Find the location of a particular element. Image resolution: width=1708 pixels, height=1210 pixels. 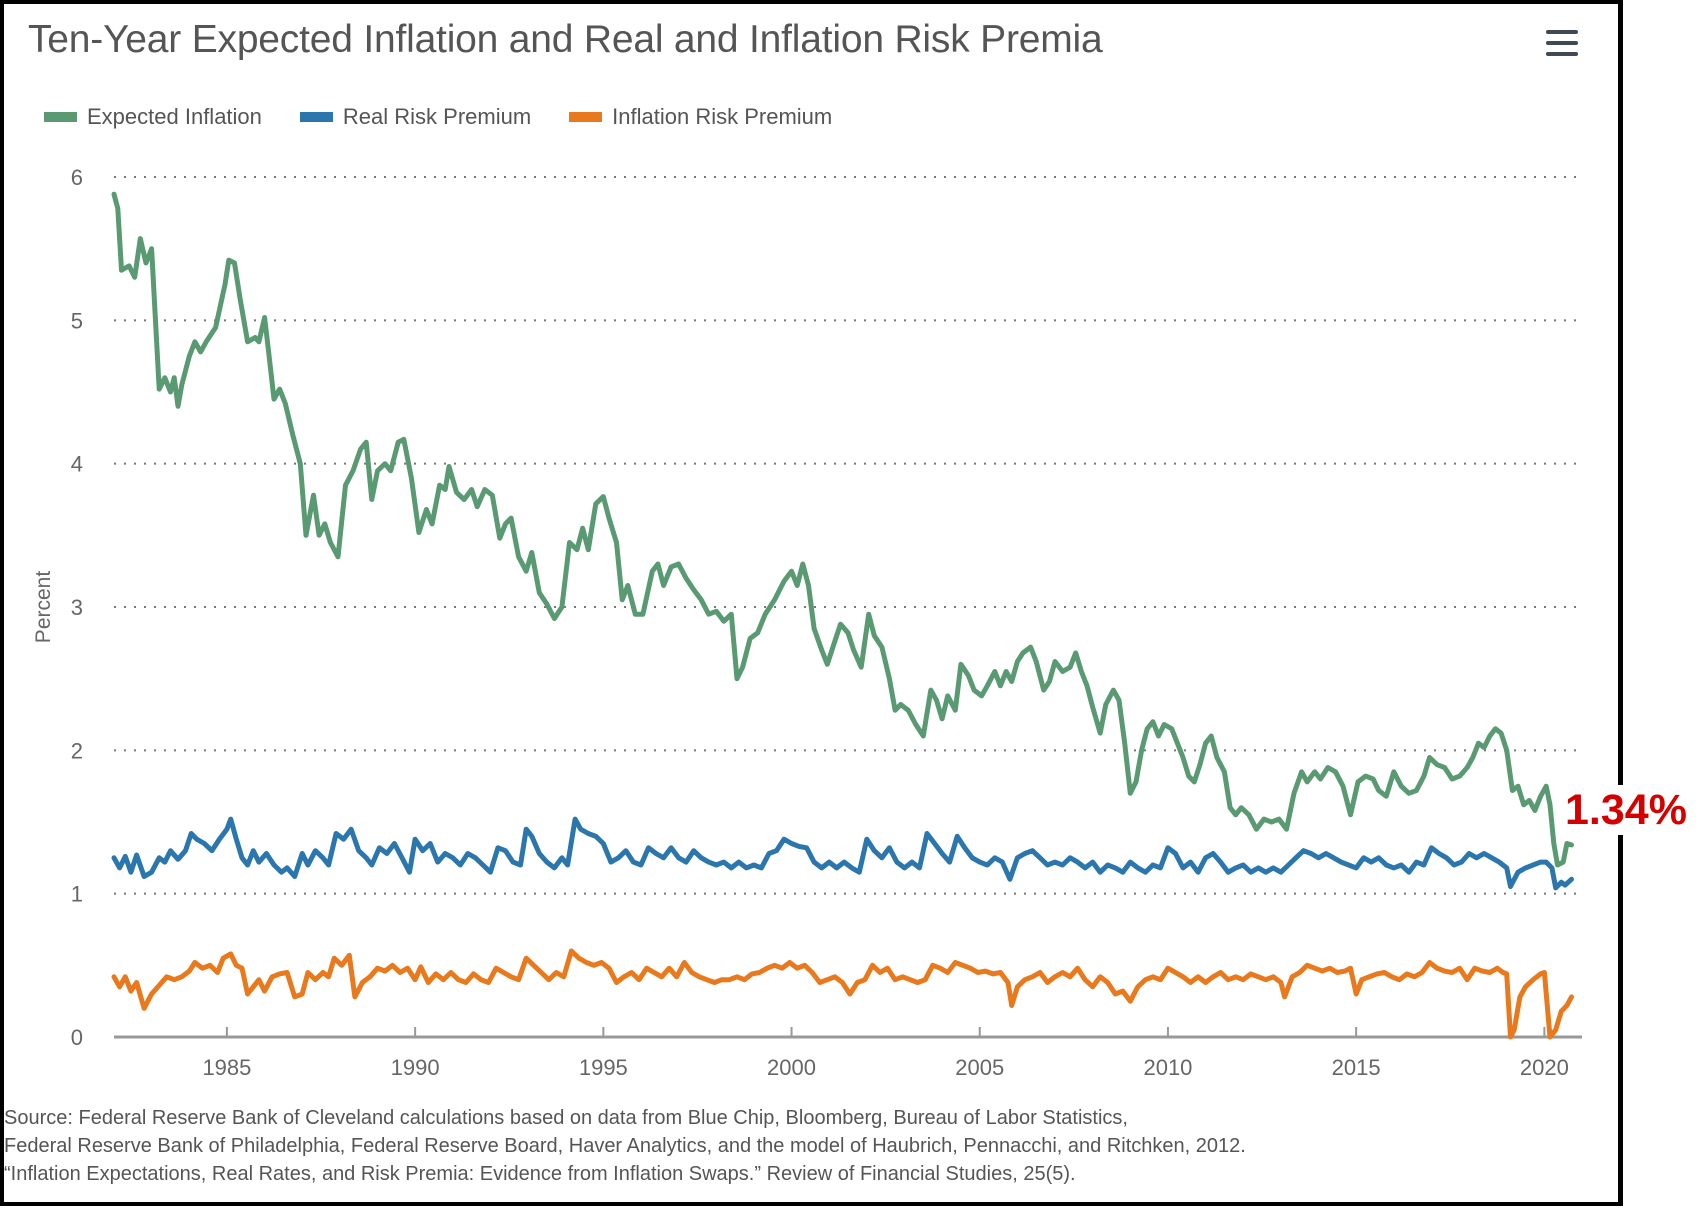

series-line-real-risk-premium is located at coordinates (842, 853).